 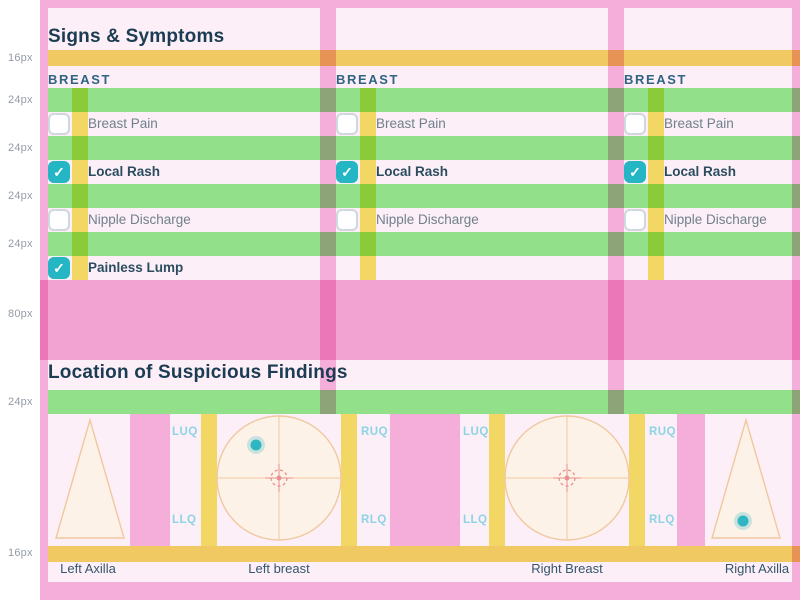 What do you see at coordinates (757, 568) in the screenshot?
I see `region-label-right-axilla: Right Axilla` at bounding box center [757, 568].